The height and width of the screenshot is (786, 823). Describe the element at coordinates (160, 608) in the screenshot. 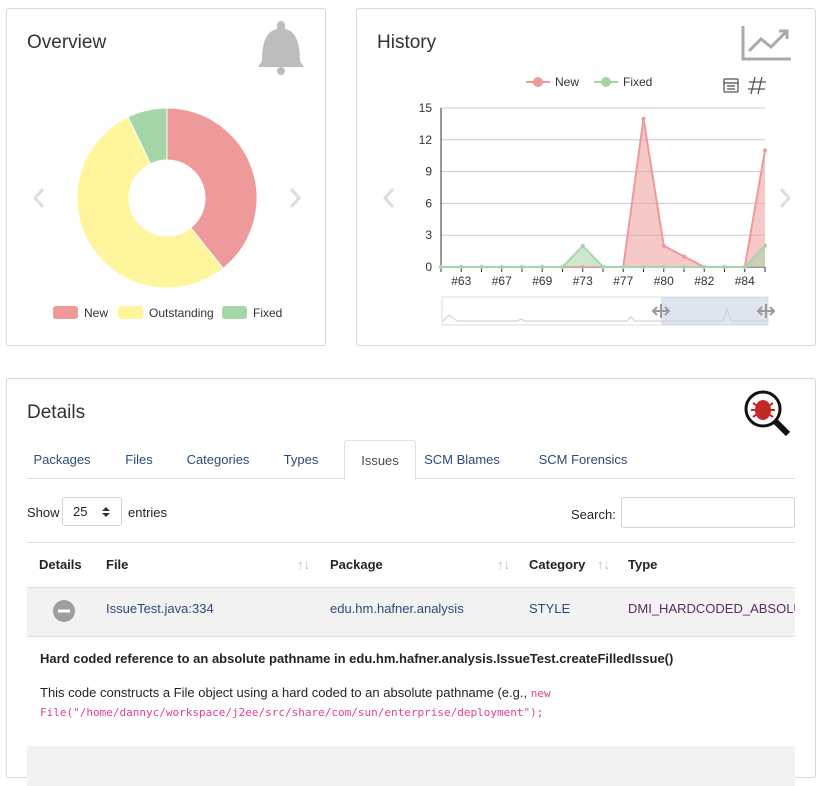

I see `table-cell: IssueTest.java:334` at that location.